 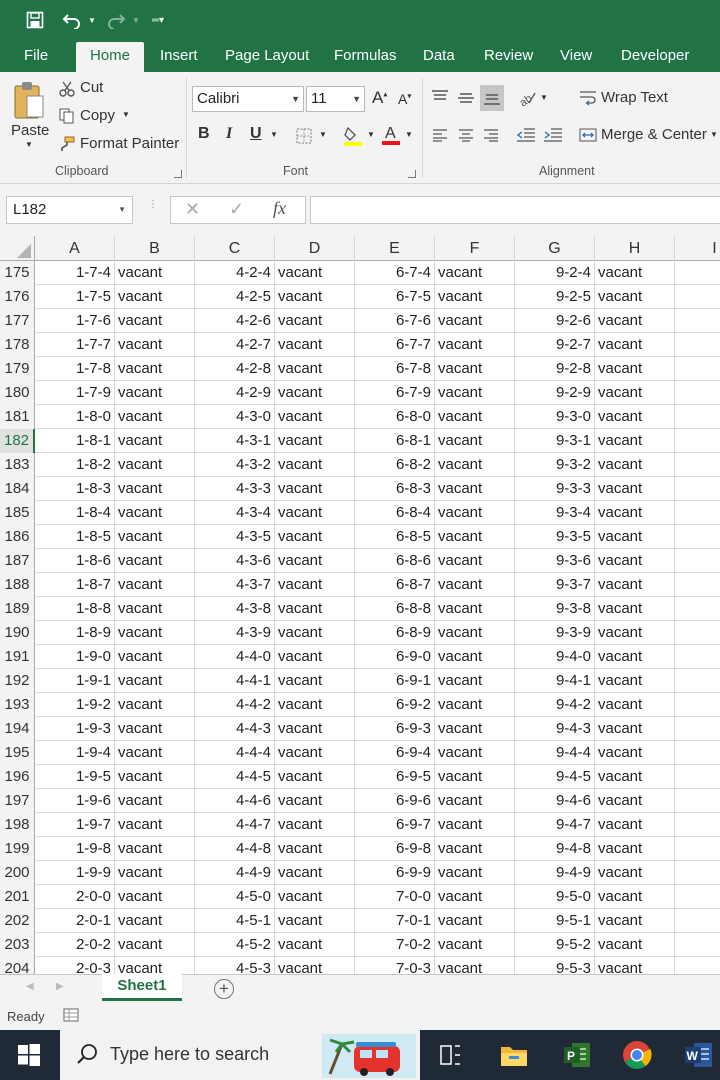 What do you see at coordinates (75, 561) in the screenshot?
I see `cell-a: 1-8-6` at bounding box center [75, 561].